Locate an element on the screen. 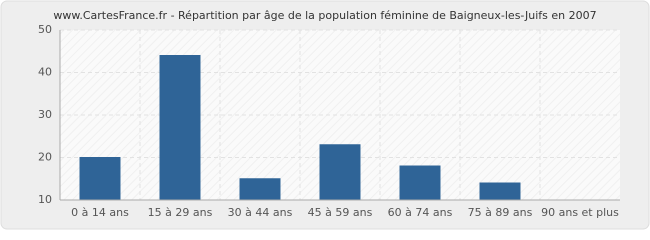  x-tick-label: 75 à 89 ans is located at coordinates (500, 212).